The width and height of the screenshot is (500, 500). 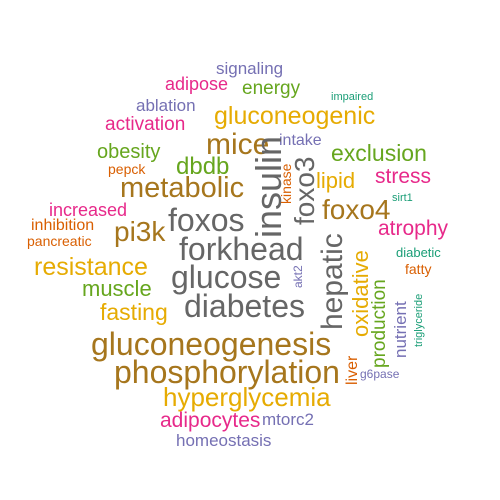 I want to click on word-stress: stress, so click(x=403, y=176).